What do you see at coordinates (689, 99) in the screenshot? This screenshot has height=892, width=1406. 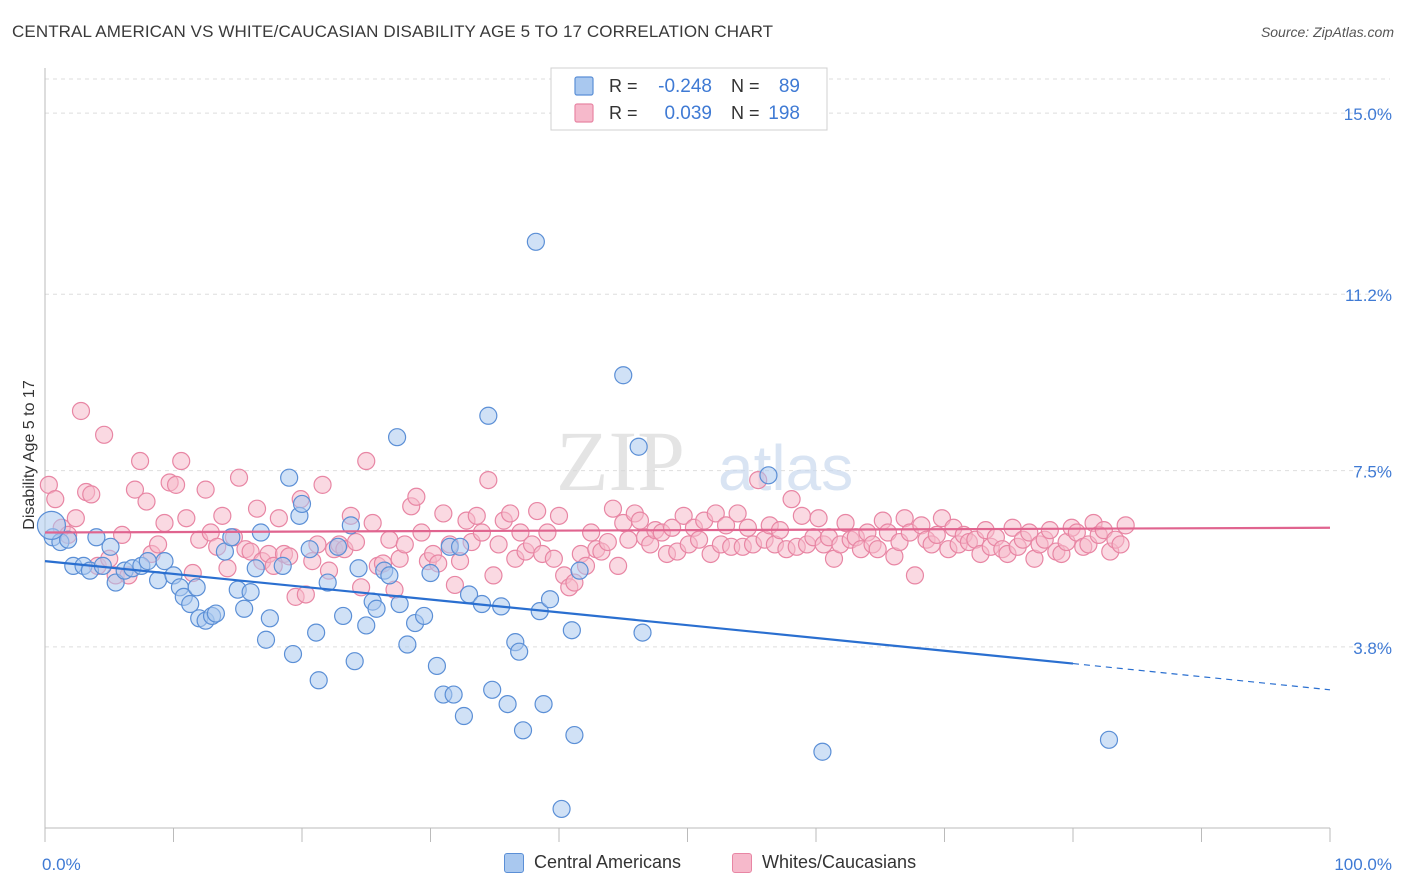 I see `top-legend-box` at bounding box center [689, 99].